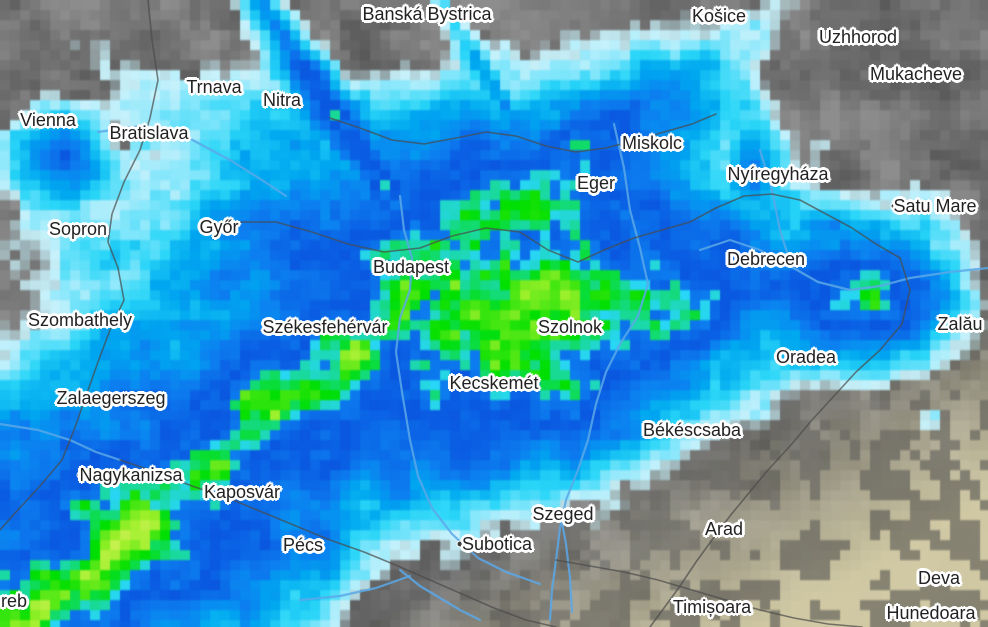 The width and height of the screenshot is (988, 627). Describe the element at coordinates (916, 74) in the screenshot. I see `city-label-mukacheve: Mukacheve` at that location.